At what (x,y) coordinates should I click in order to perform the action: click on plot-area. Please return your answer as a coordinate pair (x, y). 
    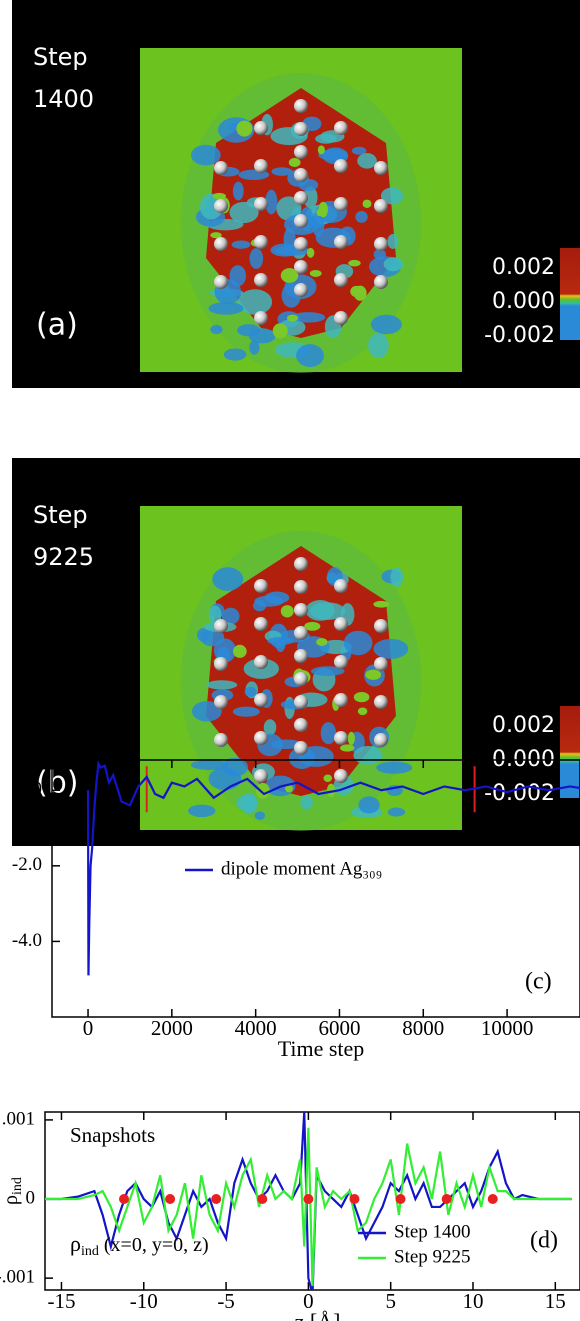
    Looking at the image, I should click on (308, 1201).